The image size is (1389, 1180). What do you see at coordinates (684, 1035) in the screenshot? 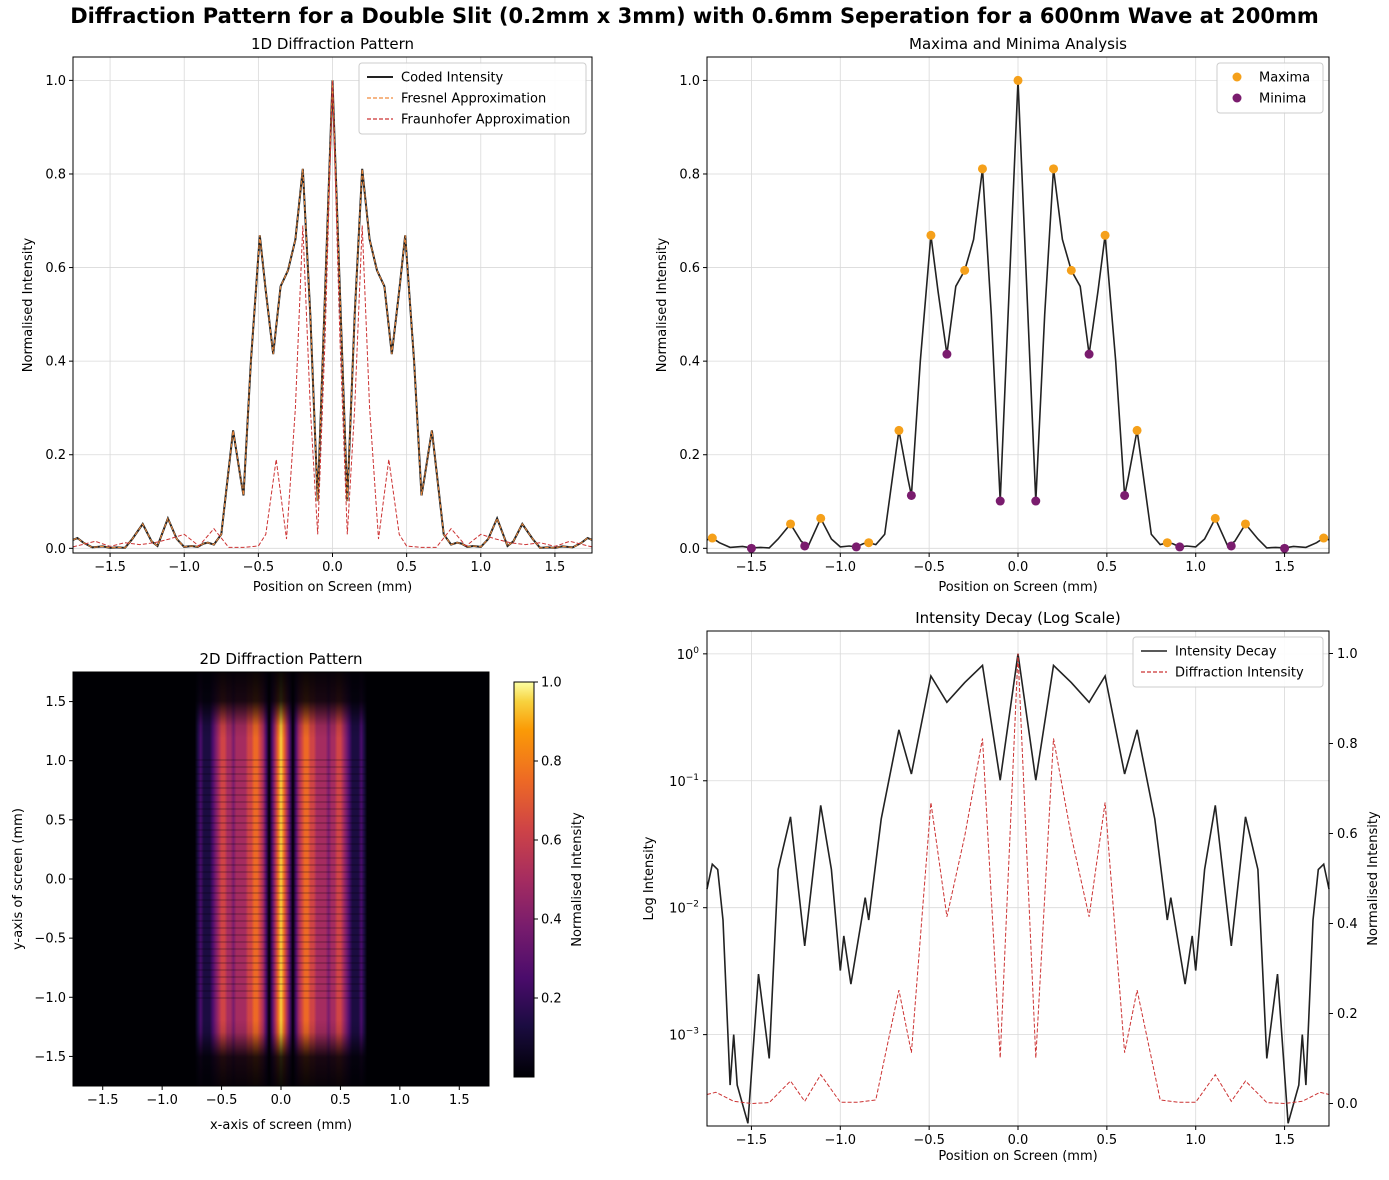
I see `p4-y-tick-label: 10⁻³` at bounding box center [684, 1035].